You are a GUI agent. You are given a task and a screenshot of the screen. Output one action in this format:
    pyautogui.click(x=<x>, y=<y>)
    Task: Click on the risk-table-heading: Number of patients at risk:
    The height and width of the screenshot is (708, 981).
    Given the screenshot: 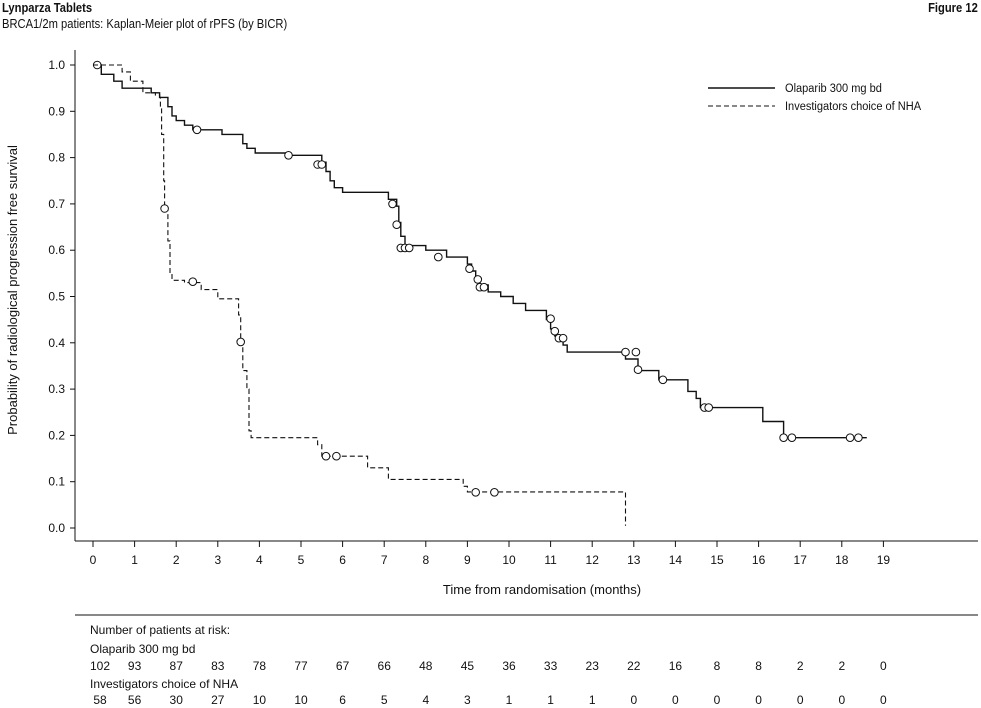 What is the action you would take?
    pyautogui.click(x=160, y=630)
    